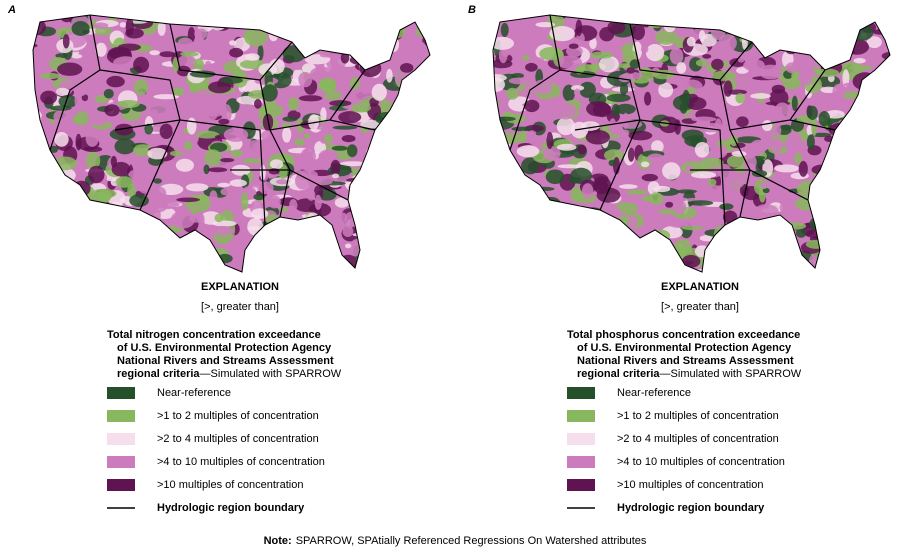  I want to click on region-boundary, so click(772, 100).